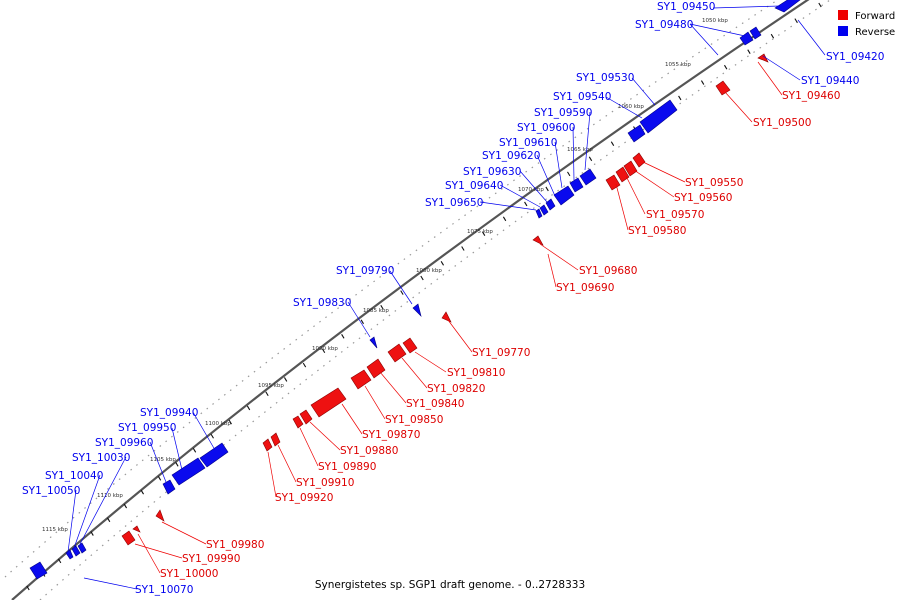 The image size is (900, 600). Describe the element at coordinates (582, 97) in the screenshot. I see `gene-label-SY1_09540: SY1_09540` at that location.